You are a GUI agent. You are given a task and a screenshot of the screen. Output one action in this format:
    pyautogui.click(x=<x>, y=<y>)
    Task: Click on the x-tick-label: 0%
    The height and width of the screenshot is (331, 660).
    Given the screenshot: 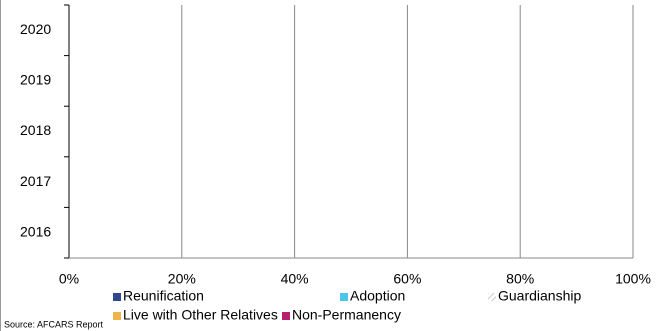 What is the action you would take?
    pyautogui.click(x=69, y=279)
    